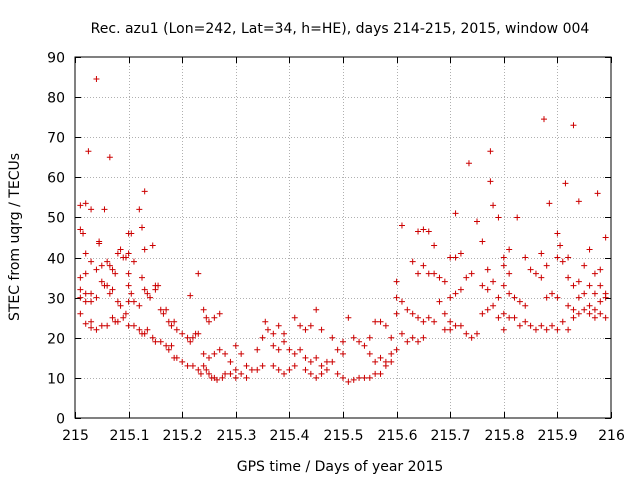 The image size is (640, 480). Describe the element at coordinates (289, 436) in the screenshot. I see `x-tick-label: 215.4` at that location.